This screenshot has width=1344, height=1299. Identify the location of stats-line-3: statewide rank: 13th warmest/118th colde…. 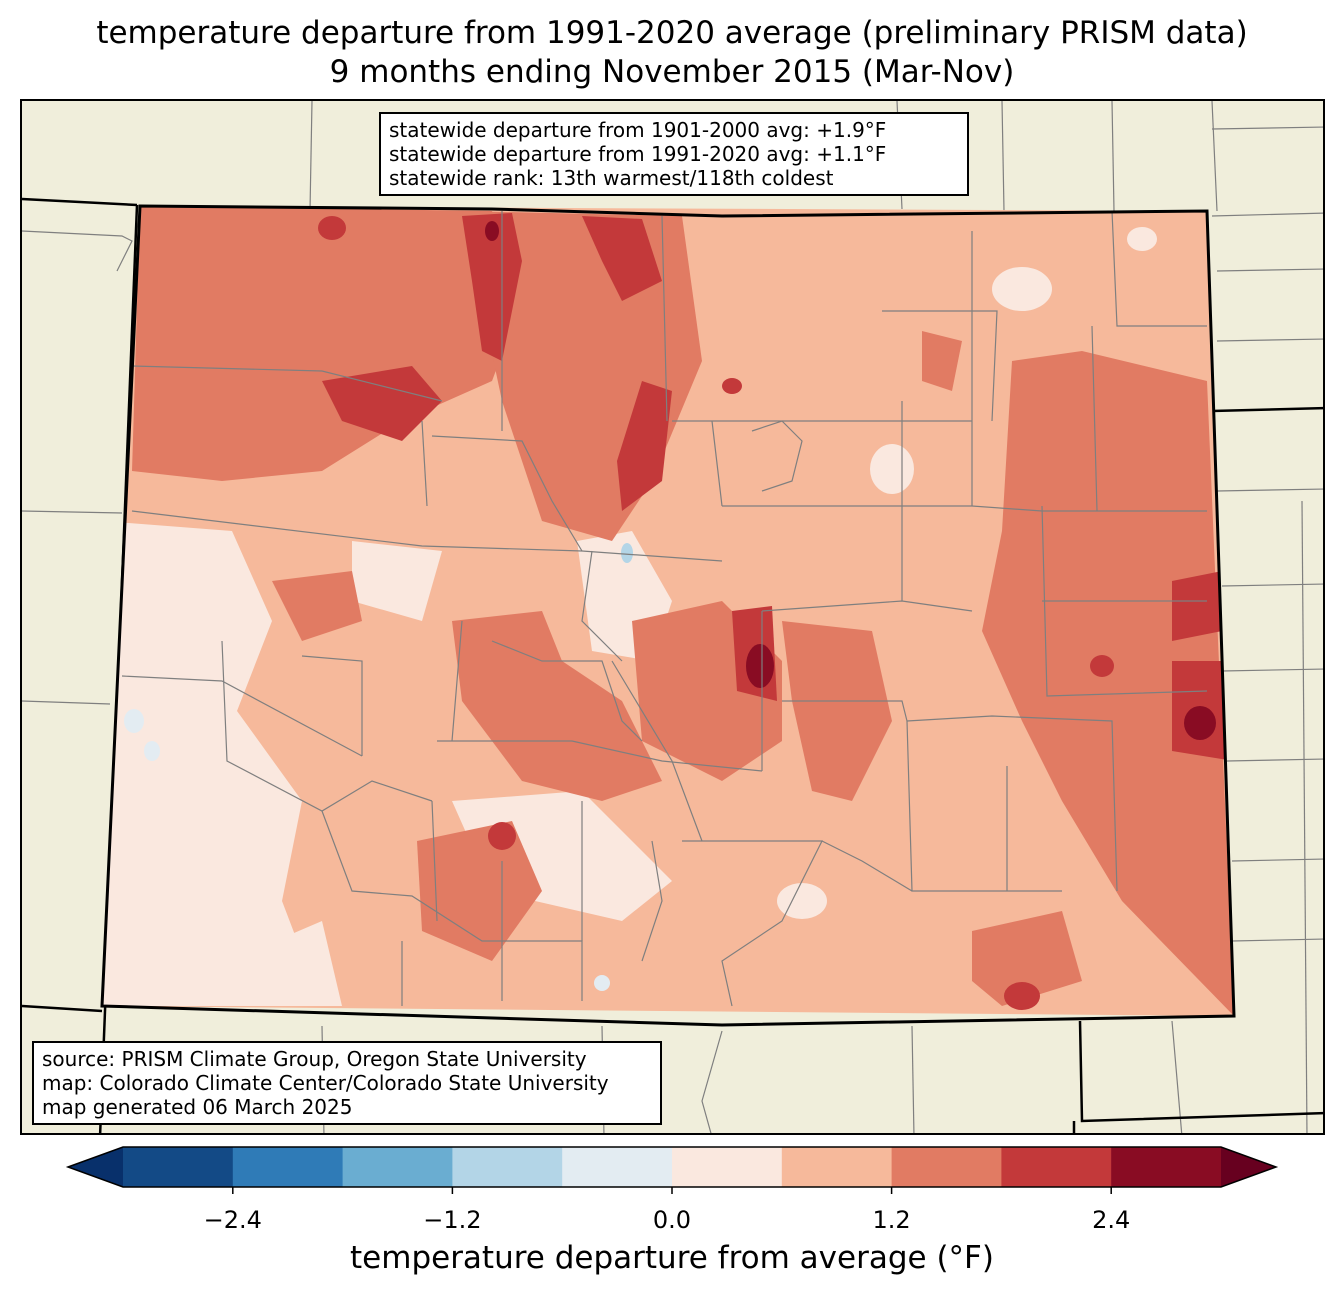
(611, 178).